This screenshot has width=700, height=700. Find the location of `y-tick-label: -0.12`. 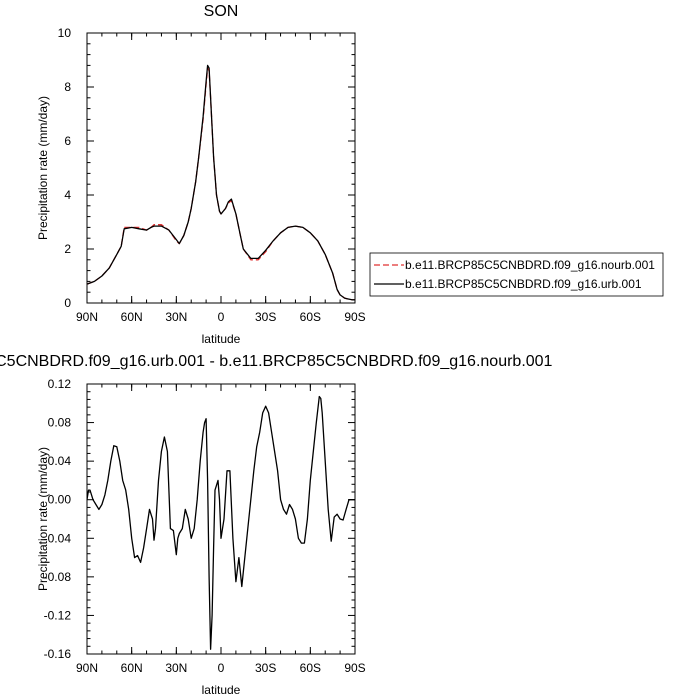

y-tick-label: -0.12 is located at coordinates (58, 615).